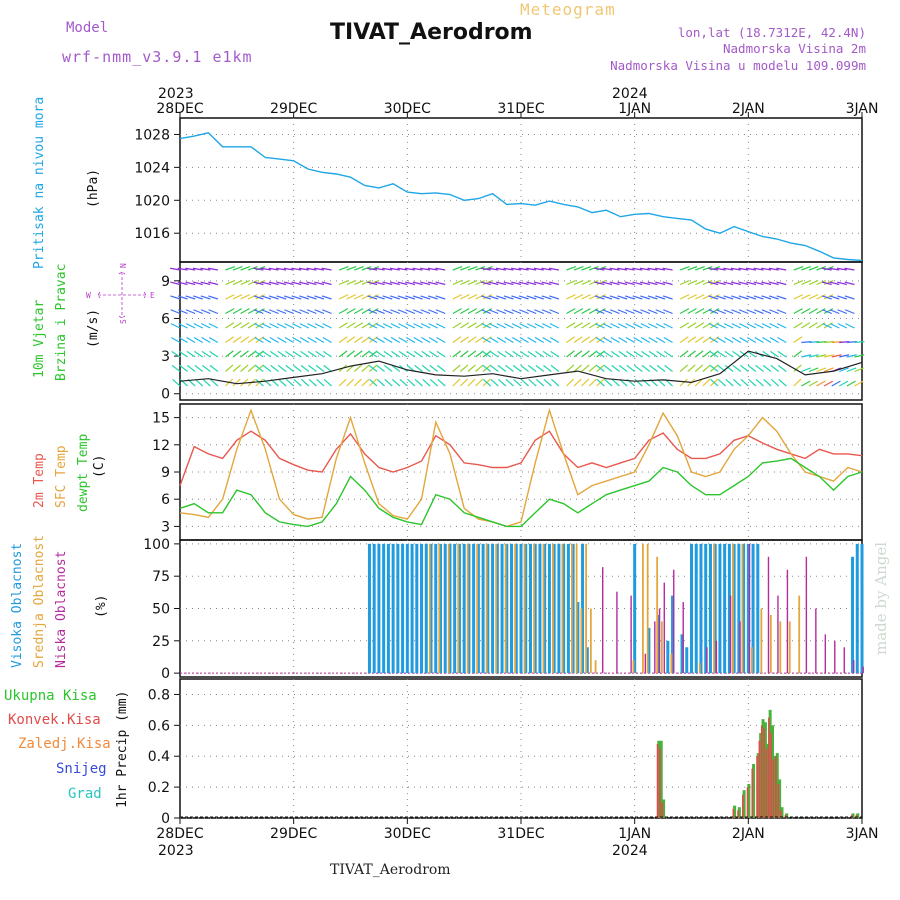 This screenshot has width=900, height=900. Describe the element at coordinates (738, 65) in the screenshot. I see `model-elevation-label: Nadmorska Visina u modelu 109.099m` at that location.